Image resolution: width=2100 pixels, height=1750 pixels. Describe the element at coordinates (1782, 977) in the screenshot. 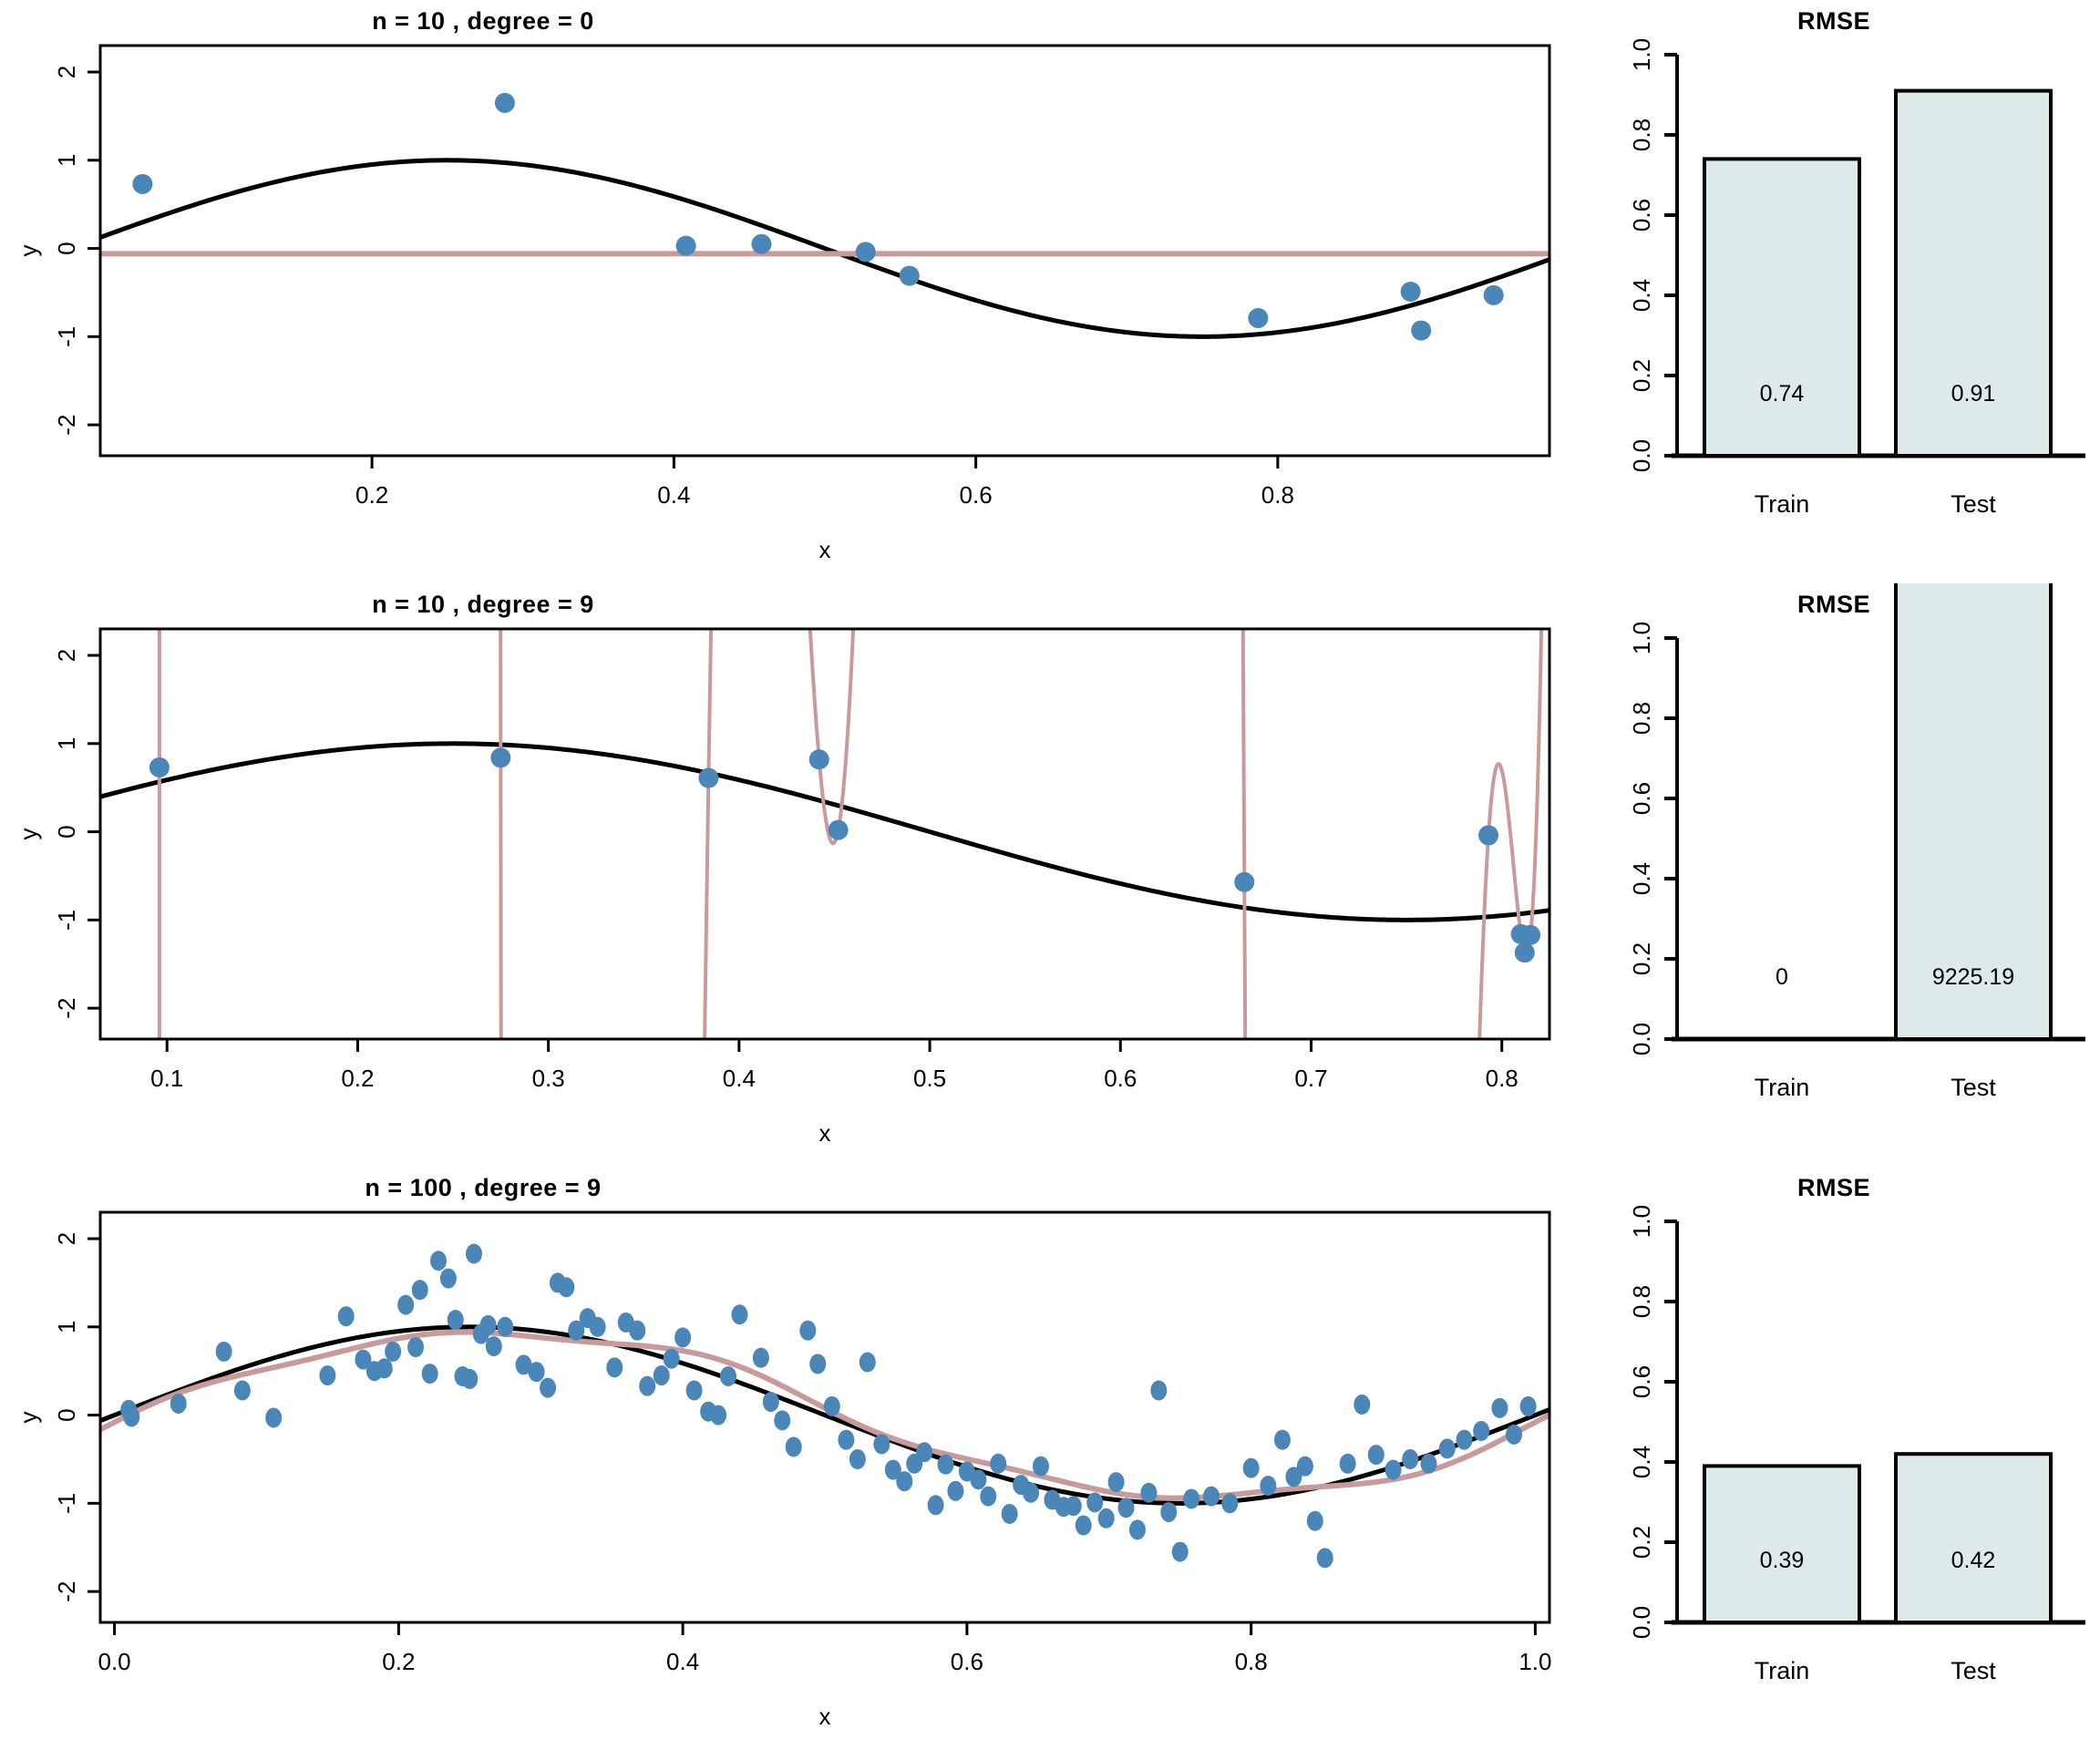

I see `rmse-value-label: 0` at that location.